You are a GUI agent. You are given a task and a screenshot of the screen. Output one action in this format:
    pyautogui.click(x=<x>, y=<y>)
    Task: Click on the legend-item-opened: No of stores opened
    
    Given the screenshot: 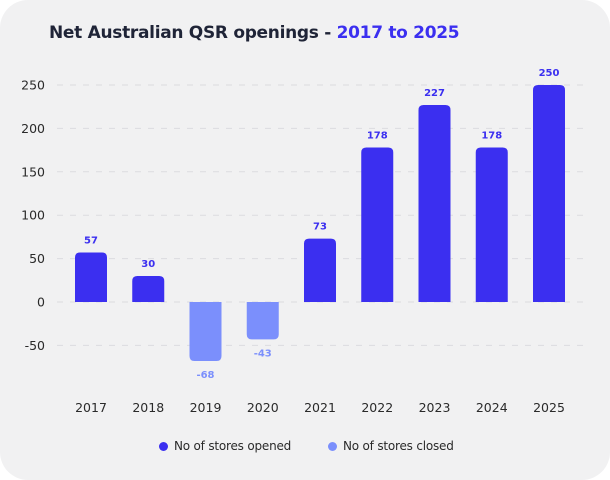 What is the action you would take?
    pyautogui.click(x=225, y=446)
    